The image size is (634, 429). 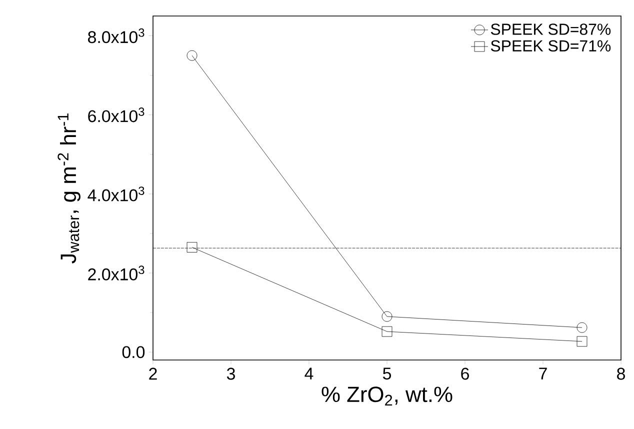 I want to click on y-tick-label: 4.0x10$^{3}$, so click(x=116, y=194).